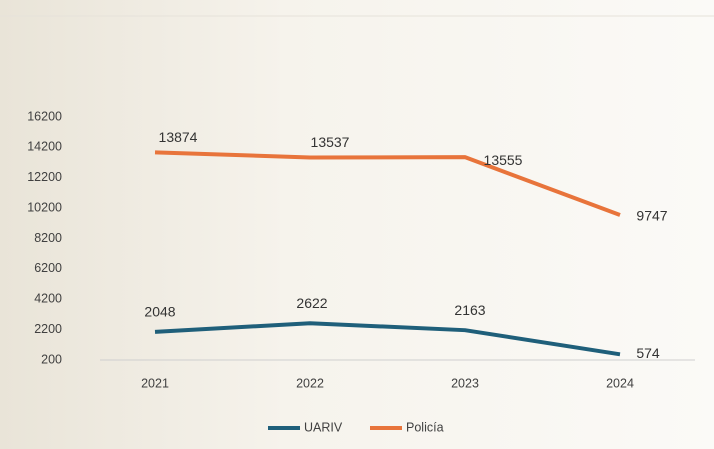  What do you see at coordinates (44, 207) in the screenshot?
I see `y-tick-label: 10200` at bounding box center [44, 207].